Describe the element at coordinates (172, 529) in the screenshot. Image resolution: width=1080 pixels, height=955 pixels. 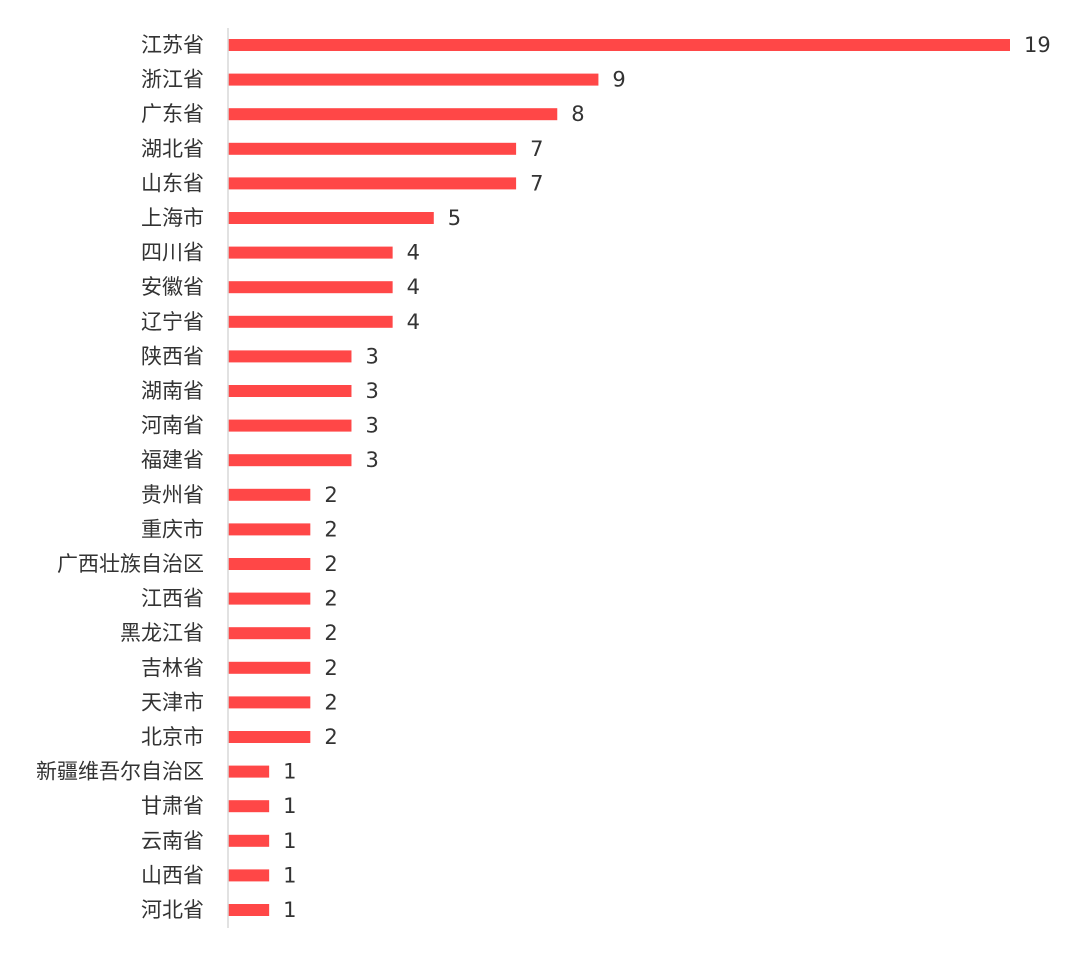
I see `category-label: 重庆市` at that location.